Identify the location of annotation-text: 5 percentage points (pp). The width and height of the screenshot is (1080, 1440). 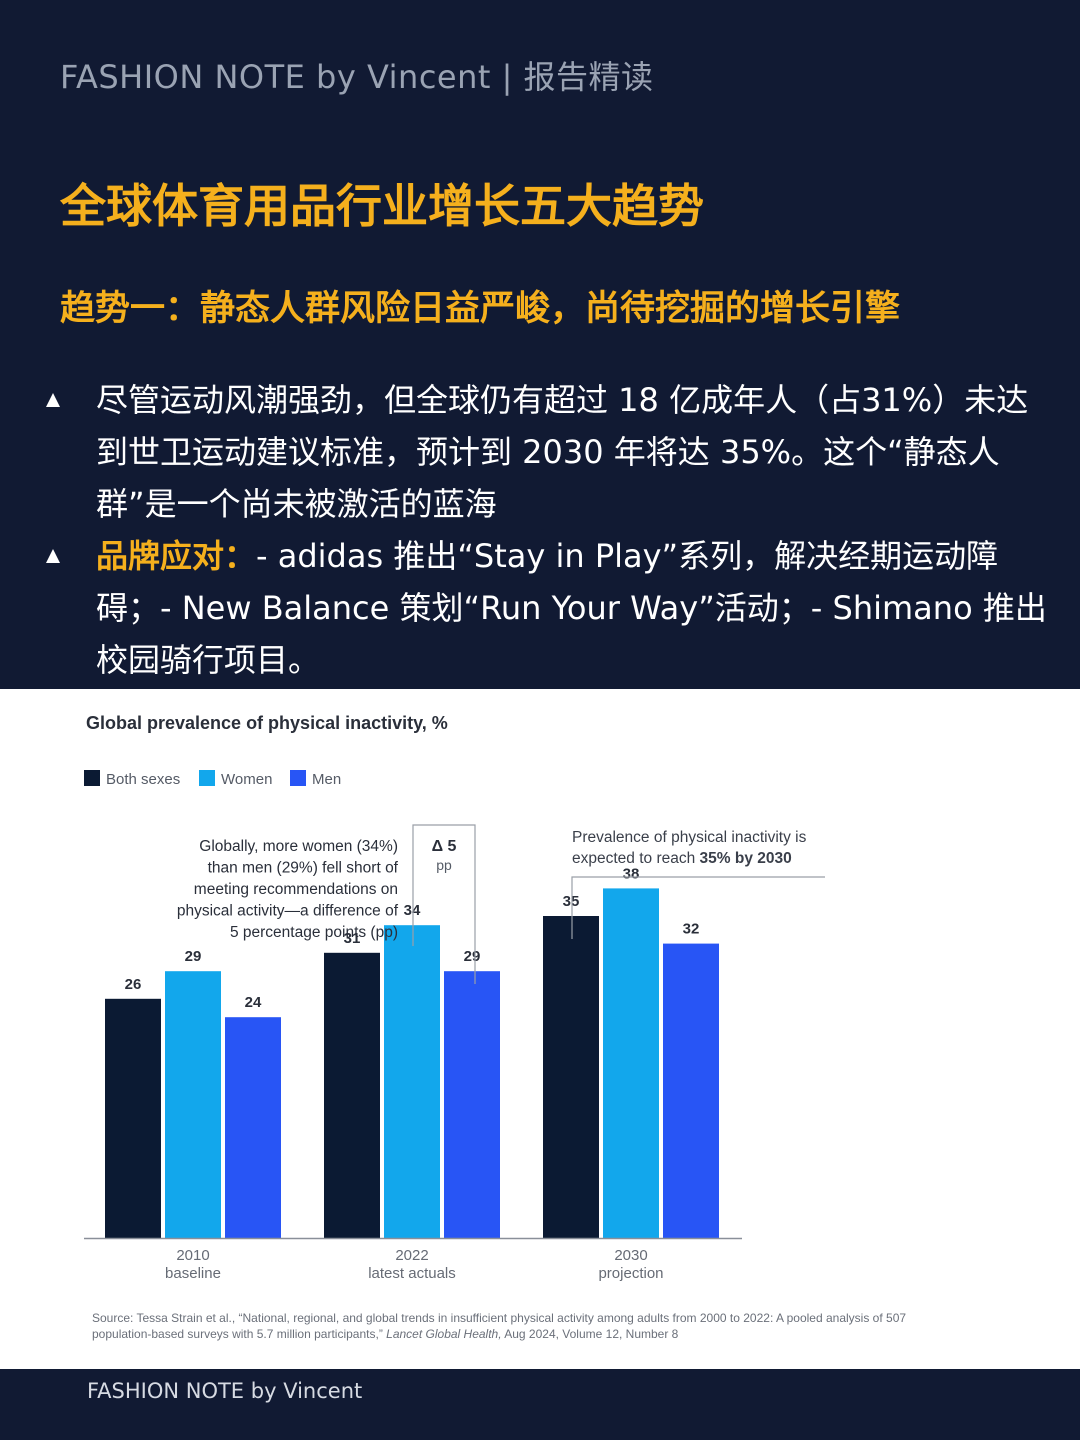
(314, 932).